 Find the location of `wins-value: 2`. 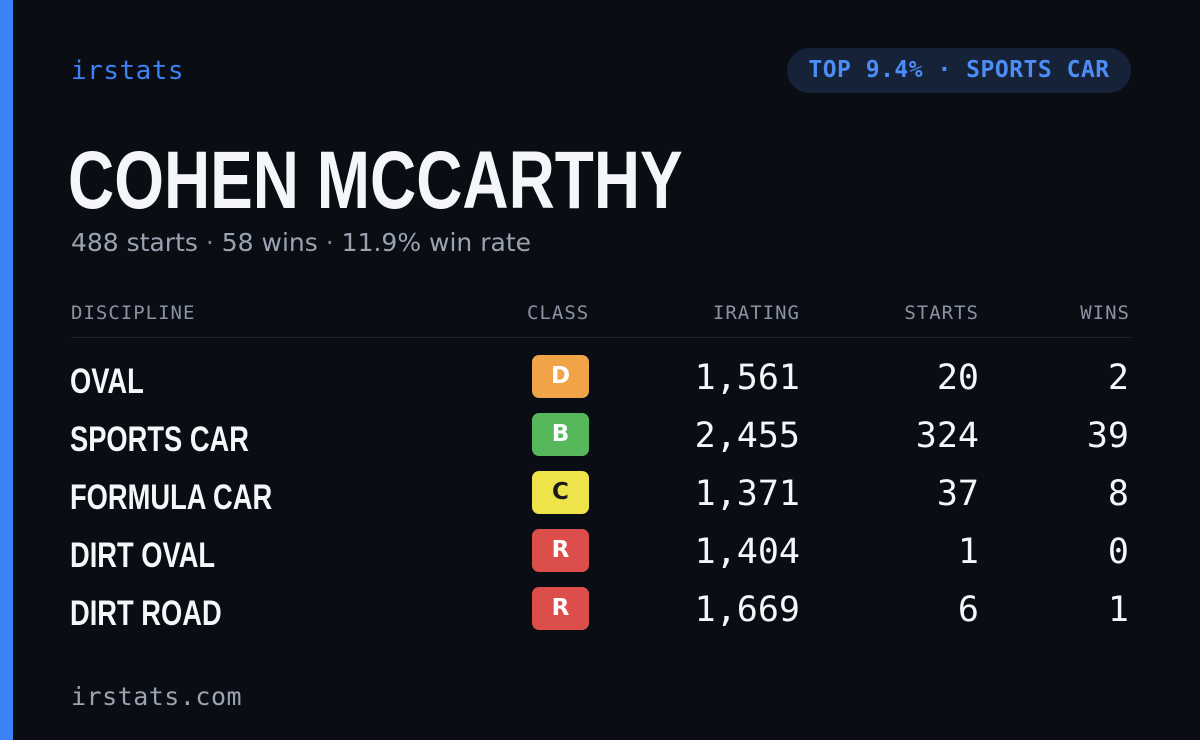

wins-value: 2 is located at coordinates (1118, 378).